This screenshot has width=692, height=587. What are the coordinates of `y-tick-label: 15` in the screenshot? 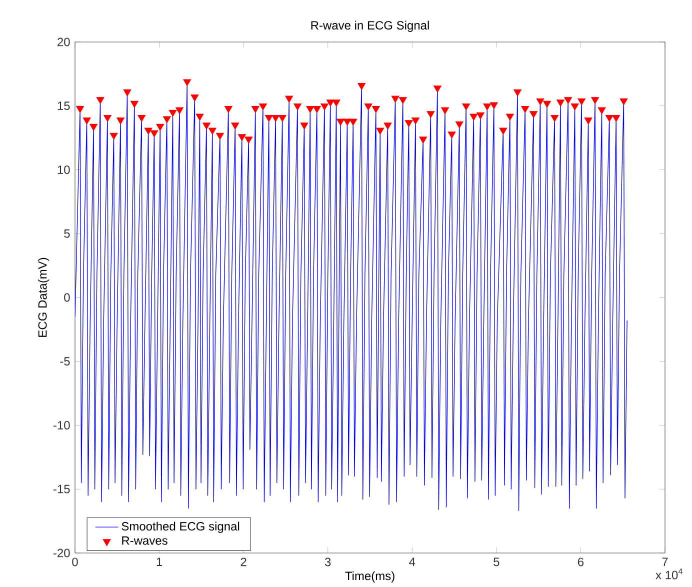 It's located at (64, 106).